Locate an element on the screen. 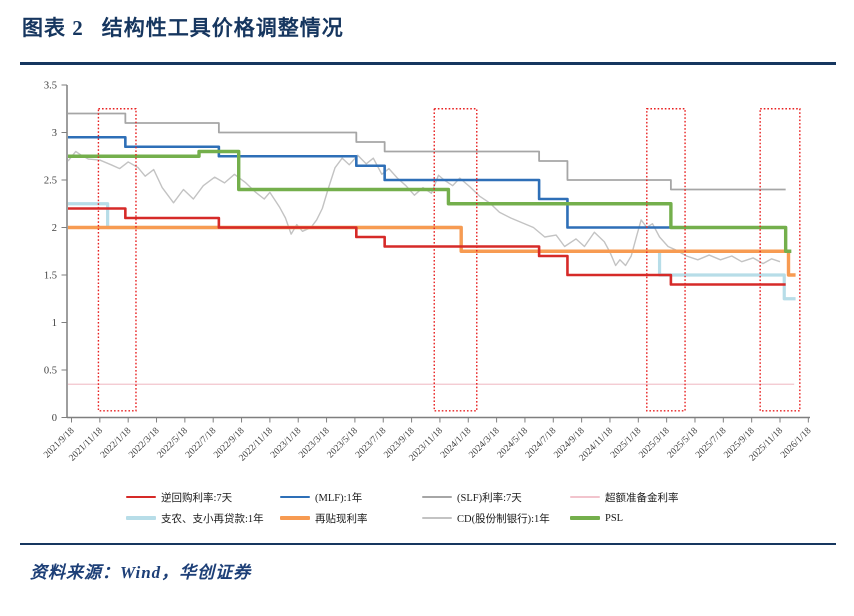 The height and width of the screenshot is (616, 854). y-tick-label: 1 is located at coordinates (54, 323).